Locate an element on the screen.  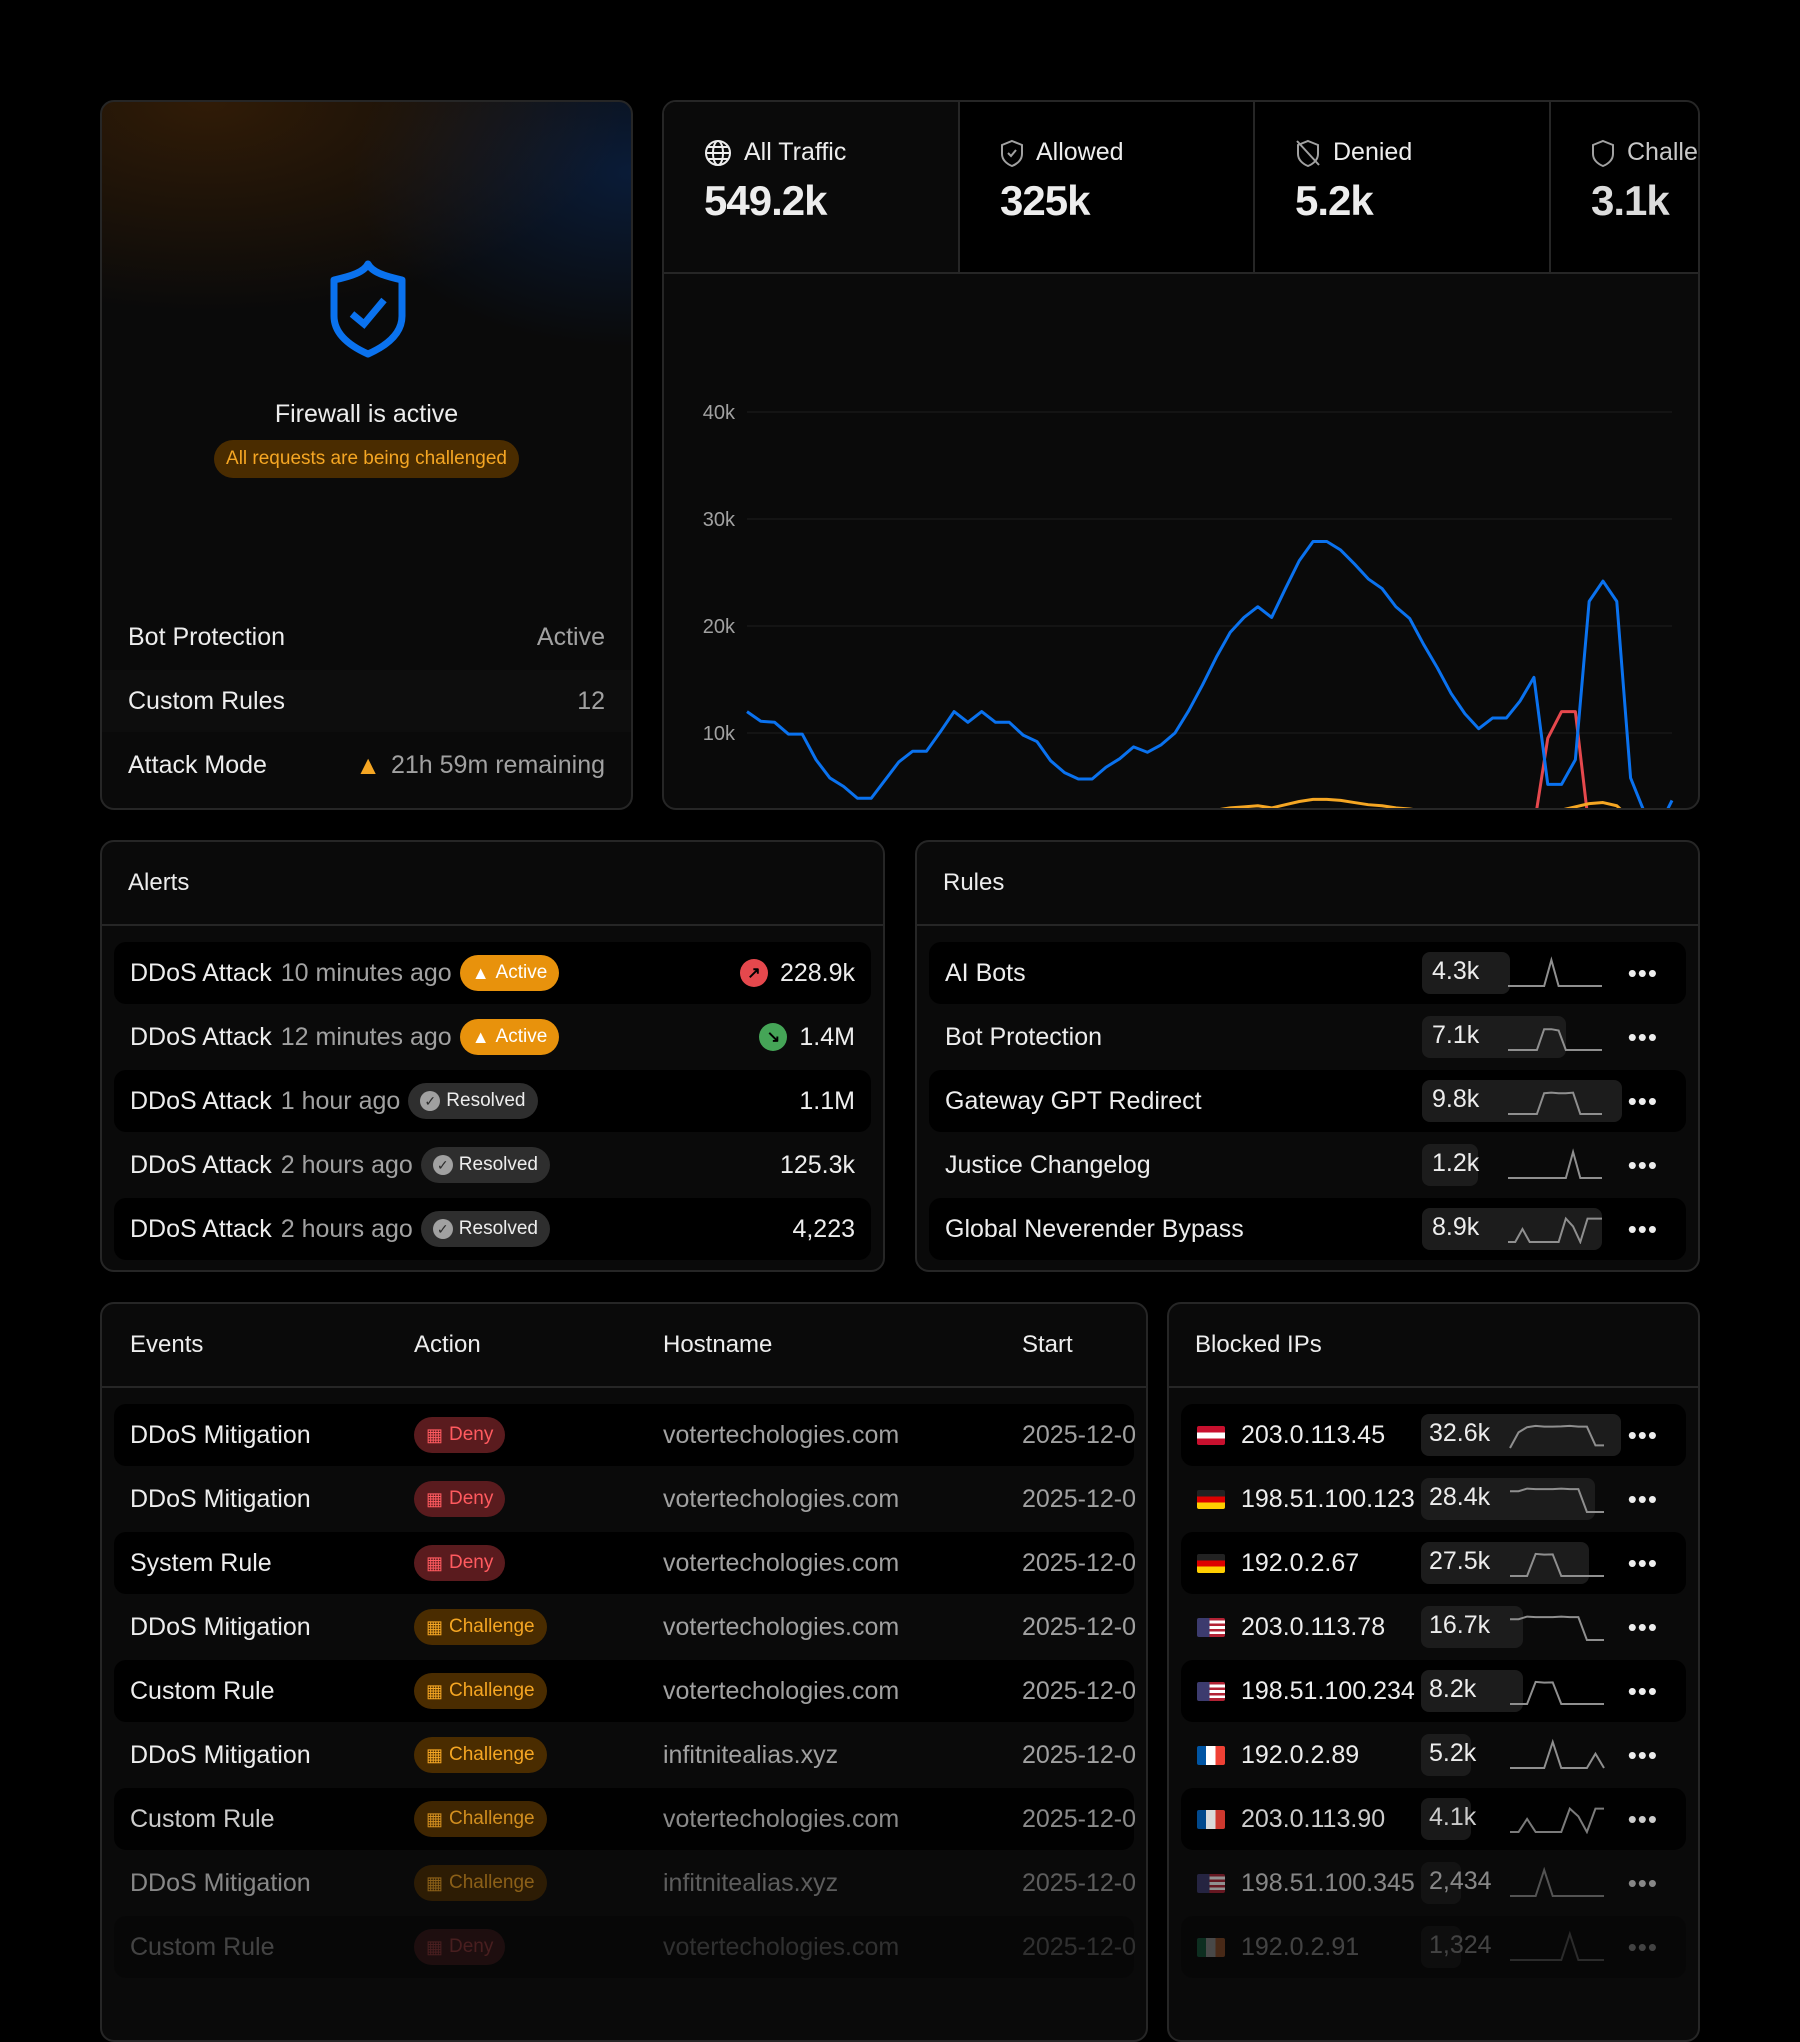
stat-all-traffic: All Traffic 549.2k is located at coordinates (812, 187).